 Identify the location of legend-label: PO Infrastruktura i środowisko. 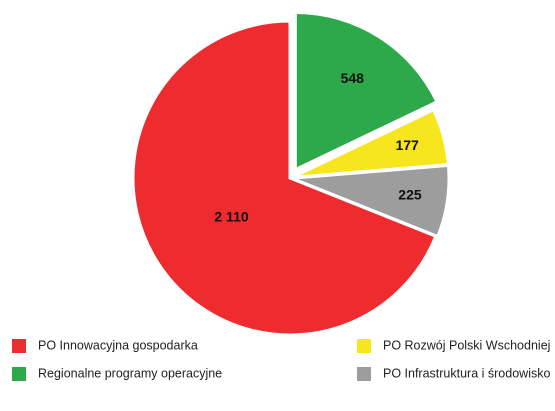
(466, 373).